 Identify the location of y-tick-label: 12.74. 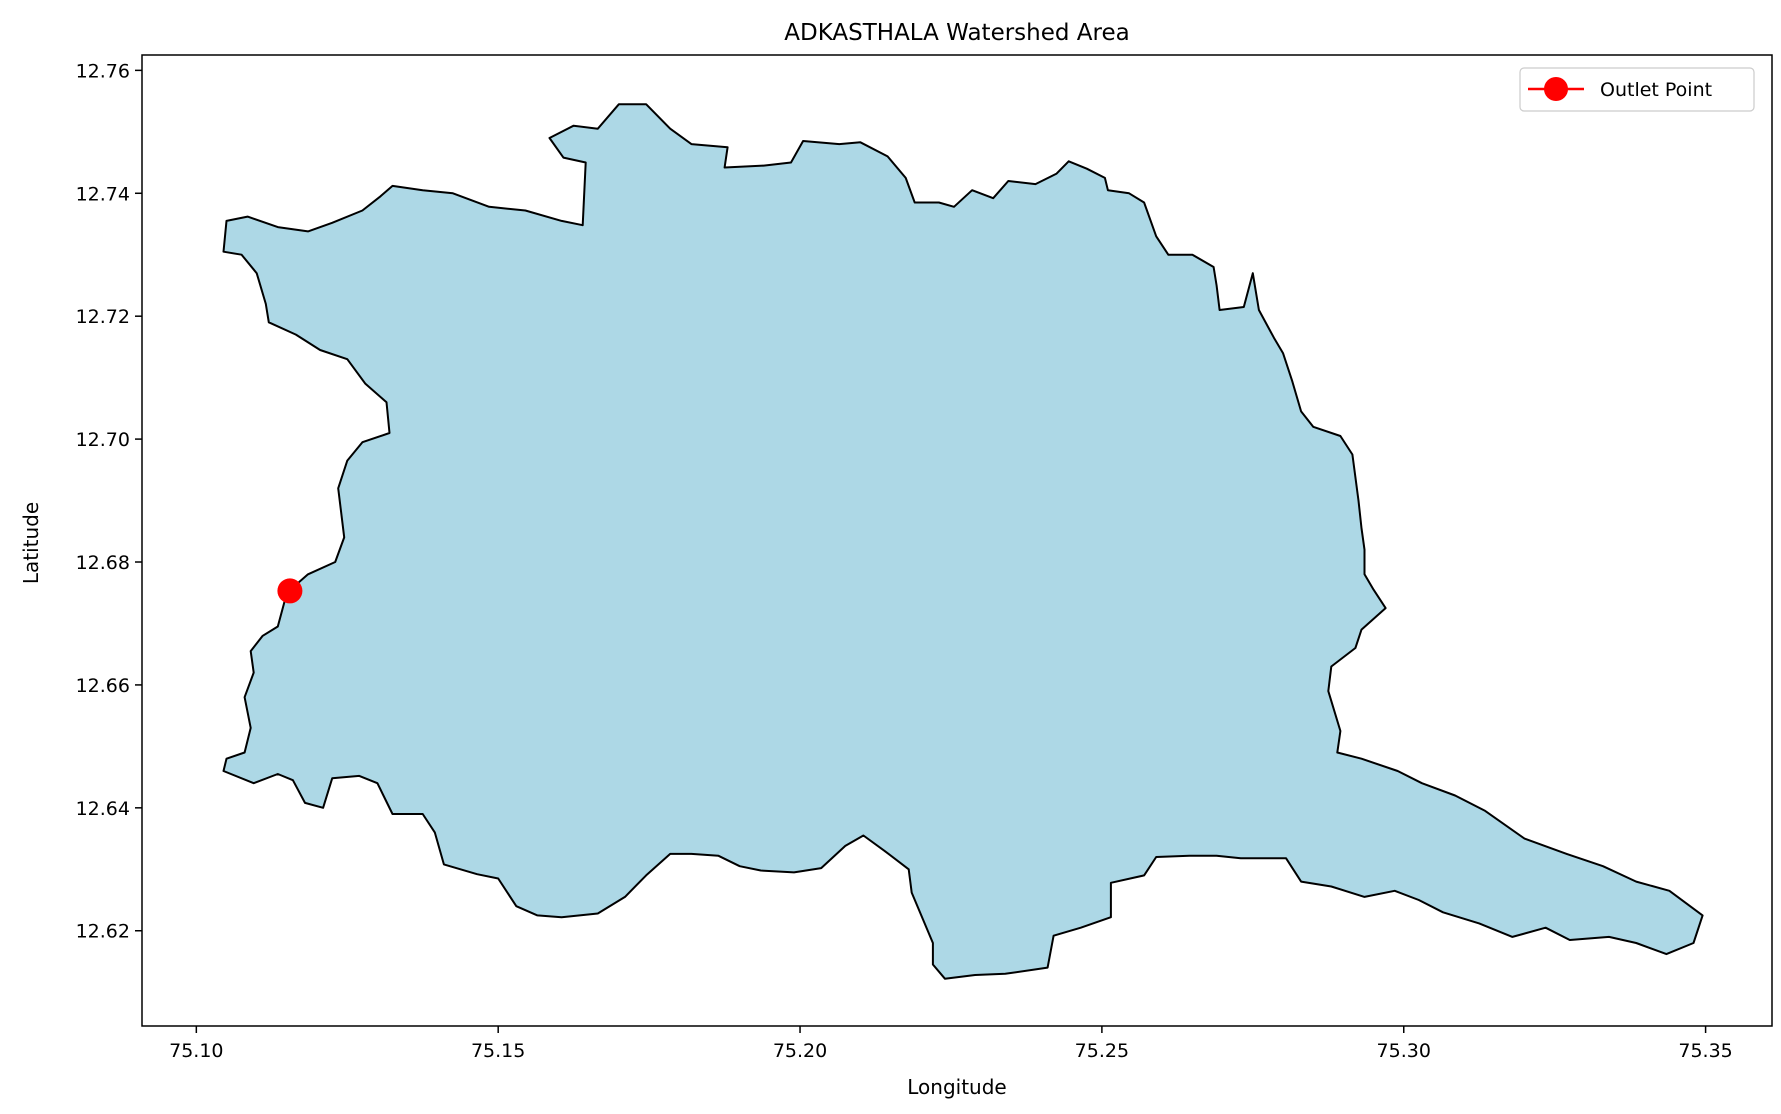
(103, 194).